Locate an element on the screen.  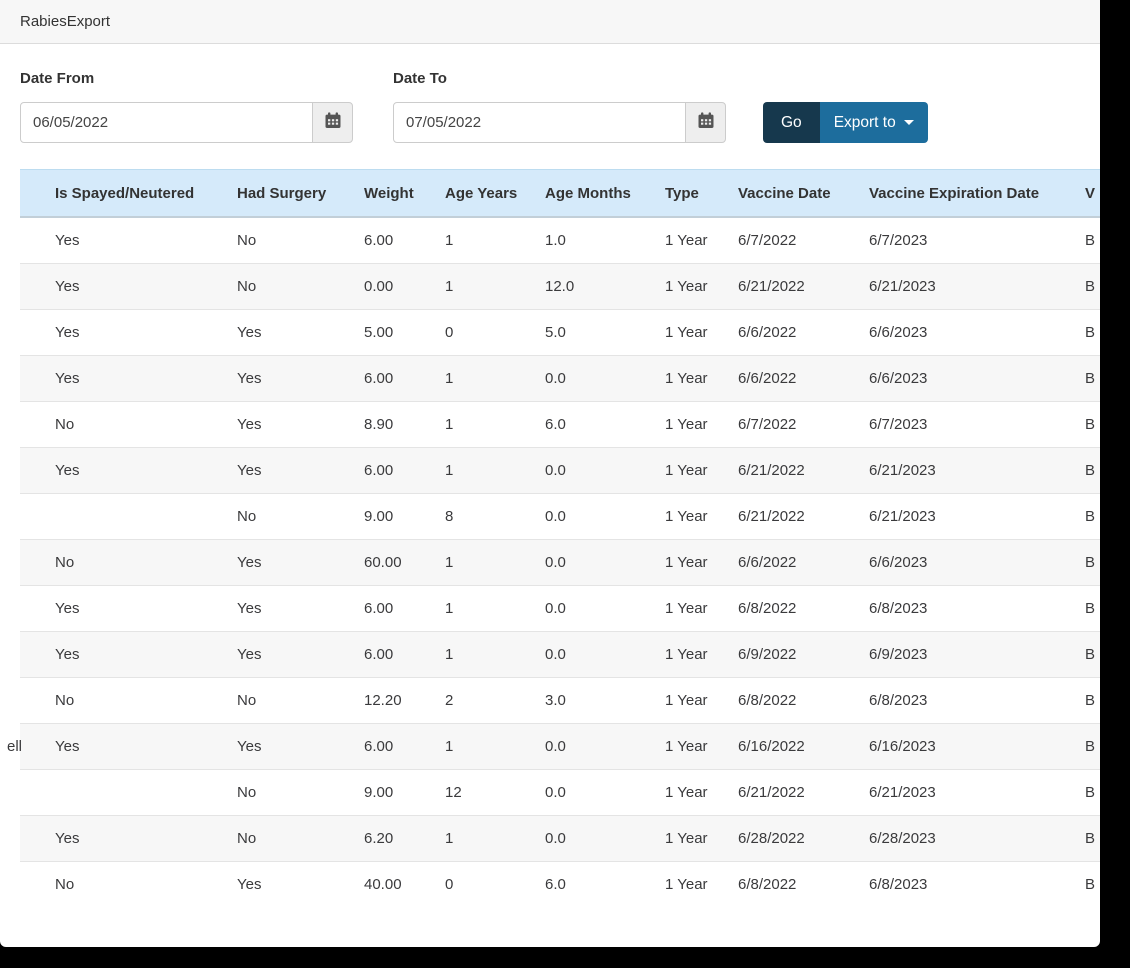
export-to-button: Export to is located at coordinates (873, 122).